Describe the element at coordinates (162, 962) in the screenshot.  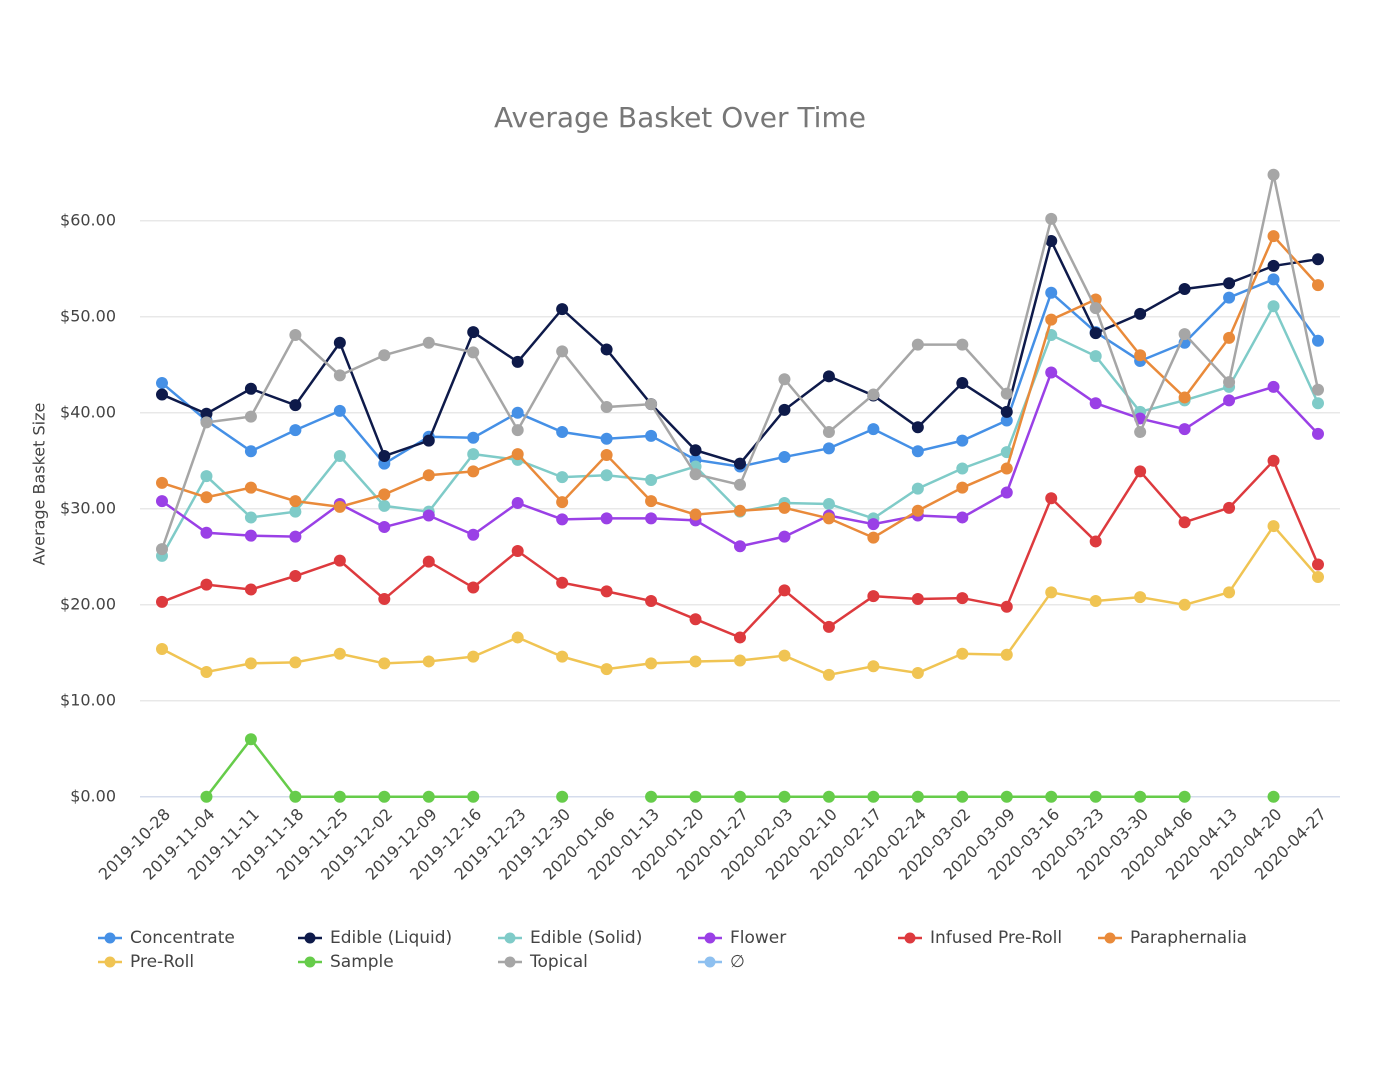
I see `legend-label: Pre-Roll` at that location.